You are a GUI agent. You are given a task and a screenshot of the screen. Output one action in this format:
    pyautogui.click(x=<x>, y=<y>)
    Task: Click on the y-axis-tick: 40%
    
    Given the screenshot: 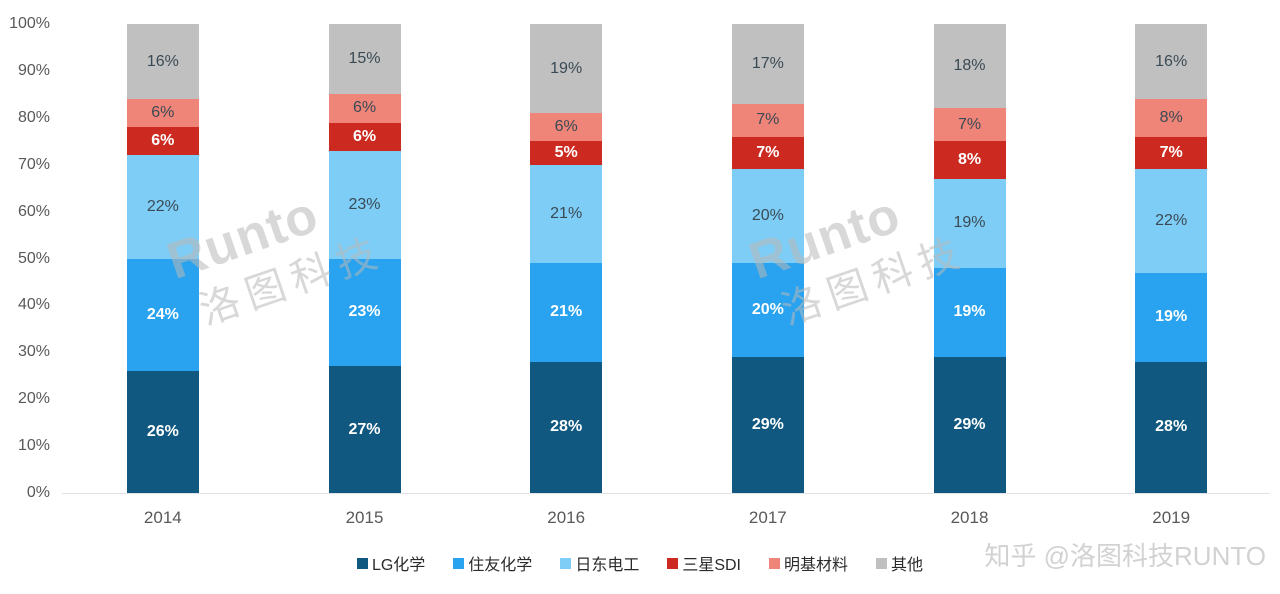 What is the action you would take?
    pyautogui.click(x=33, y=305)
    